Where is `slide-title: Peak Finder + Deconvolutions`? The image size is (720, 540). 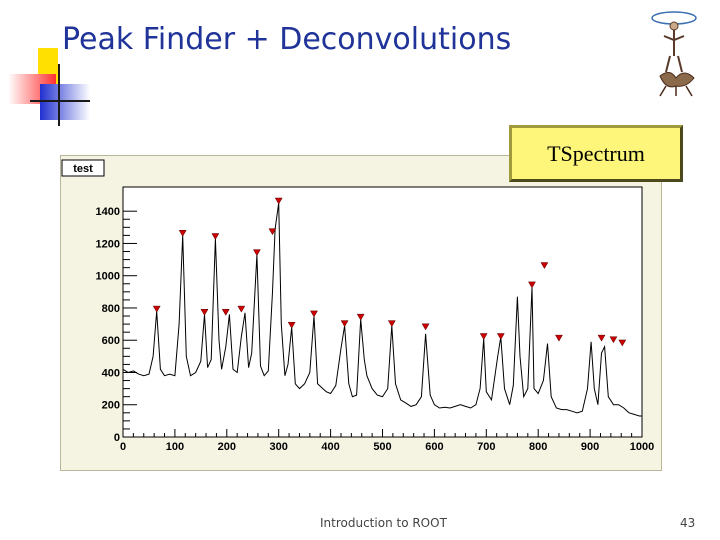
slide-title: Peak Finder + Deconvolutions is located at coordinates (287, 39).